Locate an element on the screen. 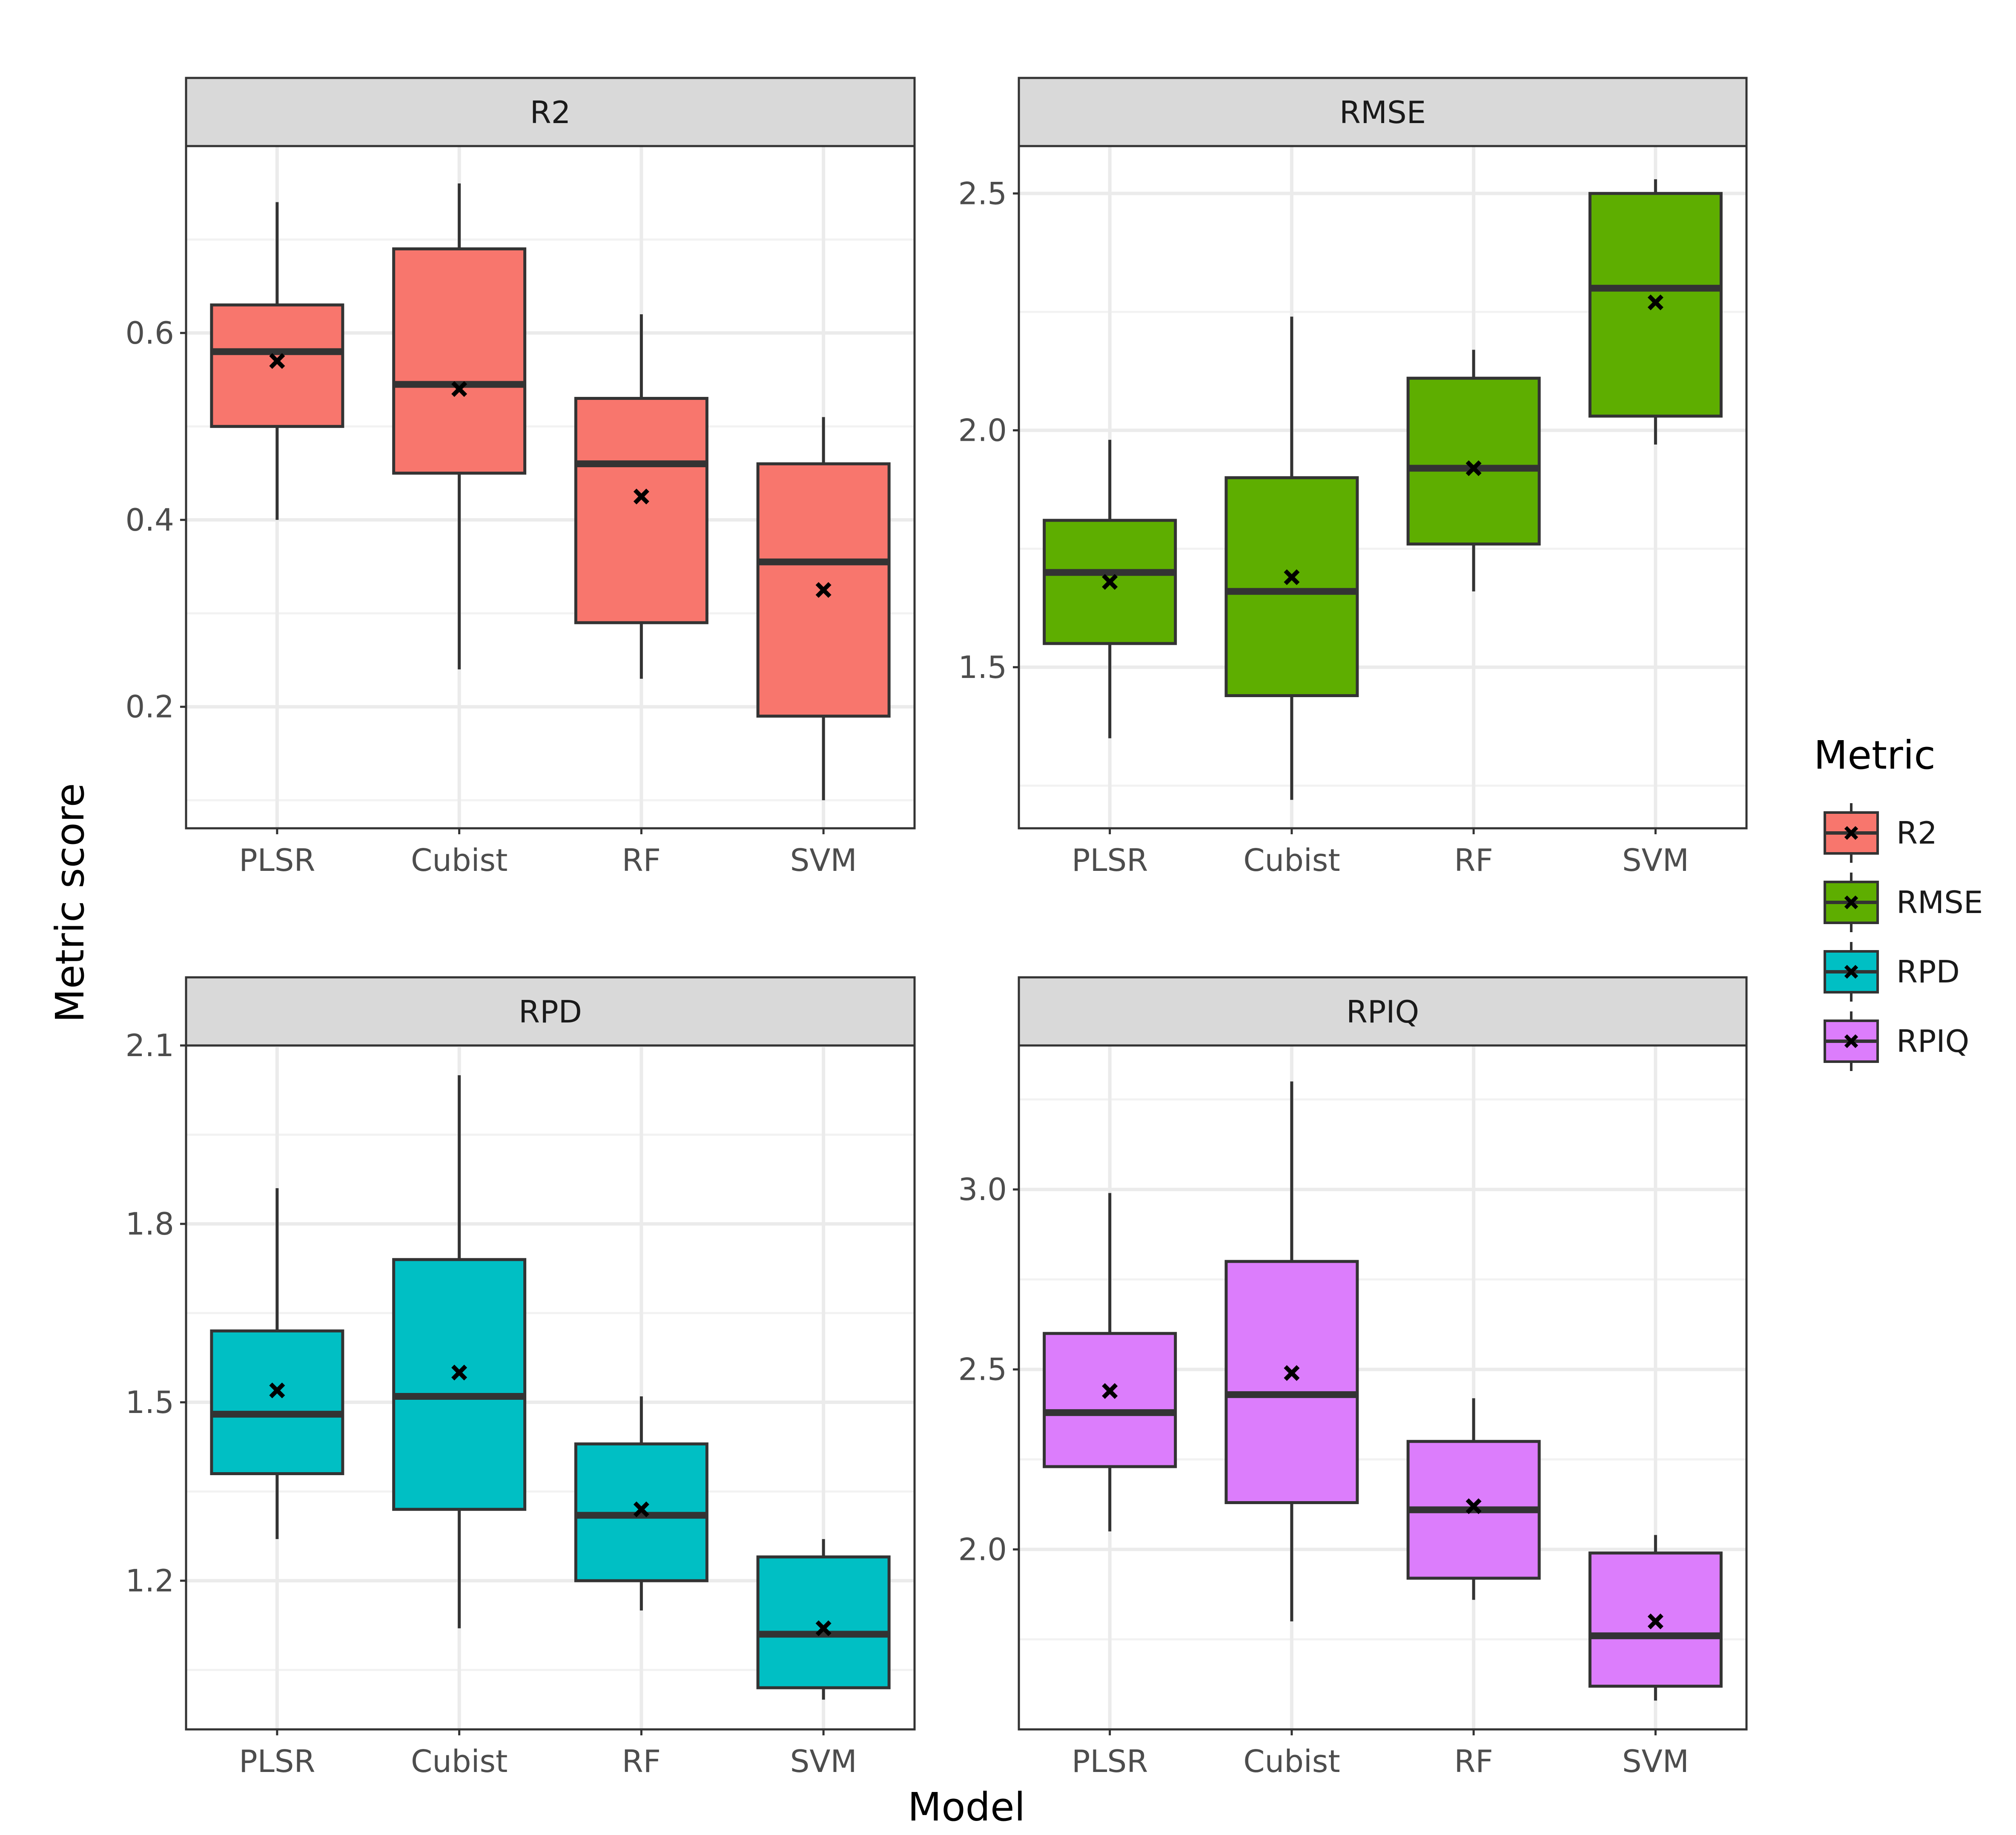 The width and height of the screenshot is (2016, 1835). box-r2-svm is located at coordinates (823, 609).